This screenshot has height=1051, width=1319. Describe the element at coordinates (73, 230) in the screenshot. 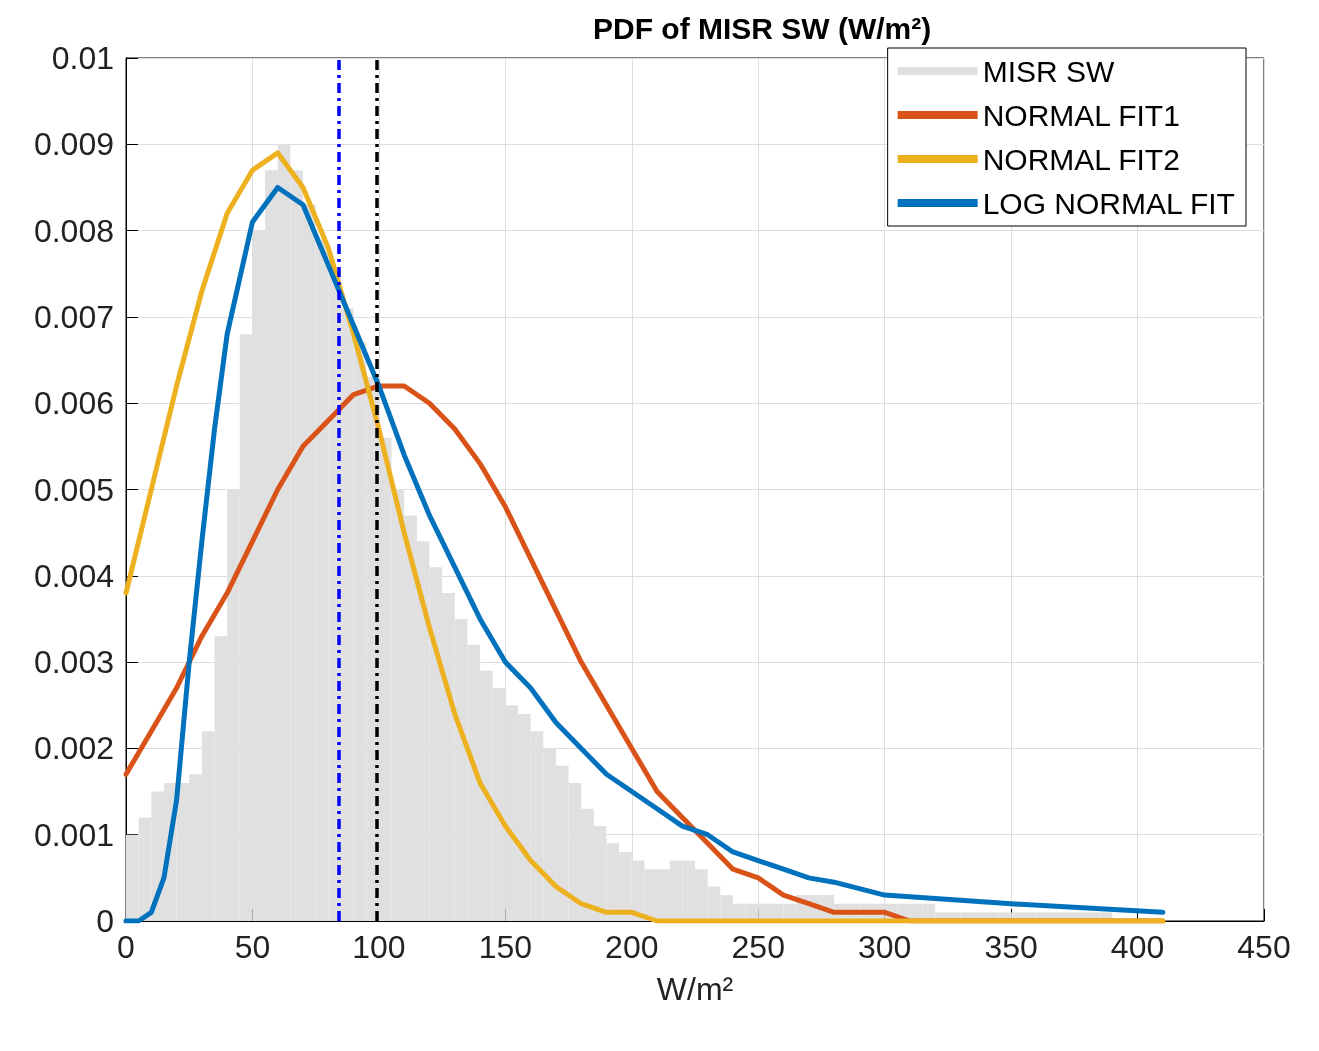

I see `y-tick-label: 0.008` at that location.